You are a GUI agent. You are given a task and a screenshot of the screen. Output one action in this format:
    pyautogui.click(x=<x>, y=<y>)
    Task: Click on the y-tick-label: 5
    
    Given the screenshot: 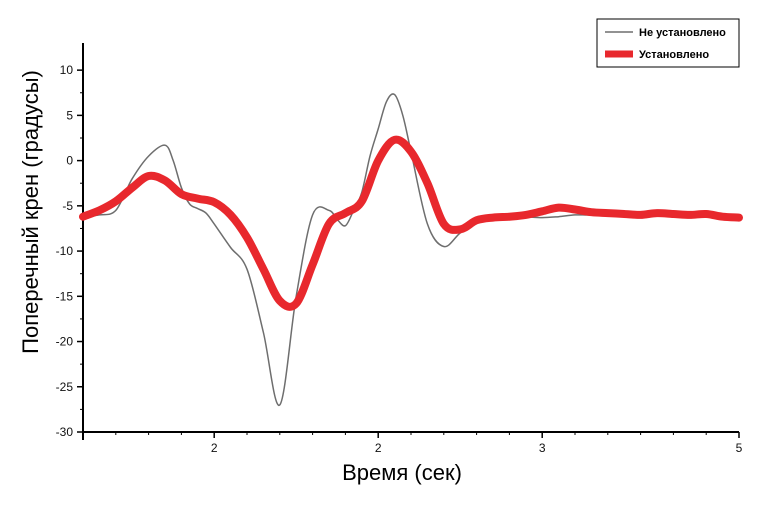 What is the action you would take?
    pyautogui.click(x=69, y=115)
    